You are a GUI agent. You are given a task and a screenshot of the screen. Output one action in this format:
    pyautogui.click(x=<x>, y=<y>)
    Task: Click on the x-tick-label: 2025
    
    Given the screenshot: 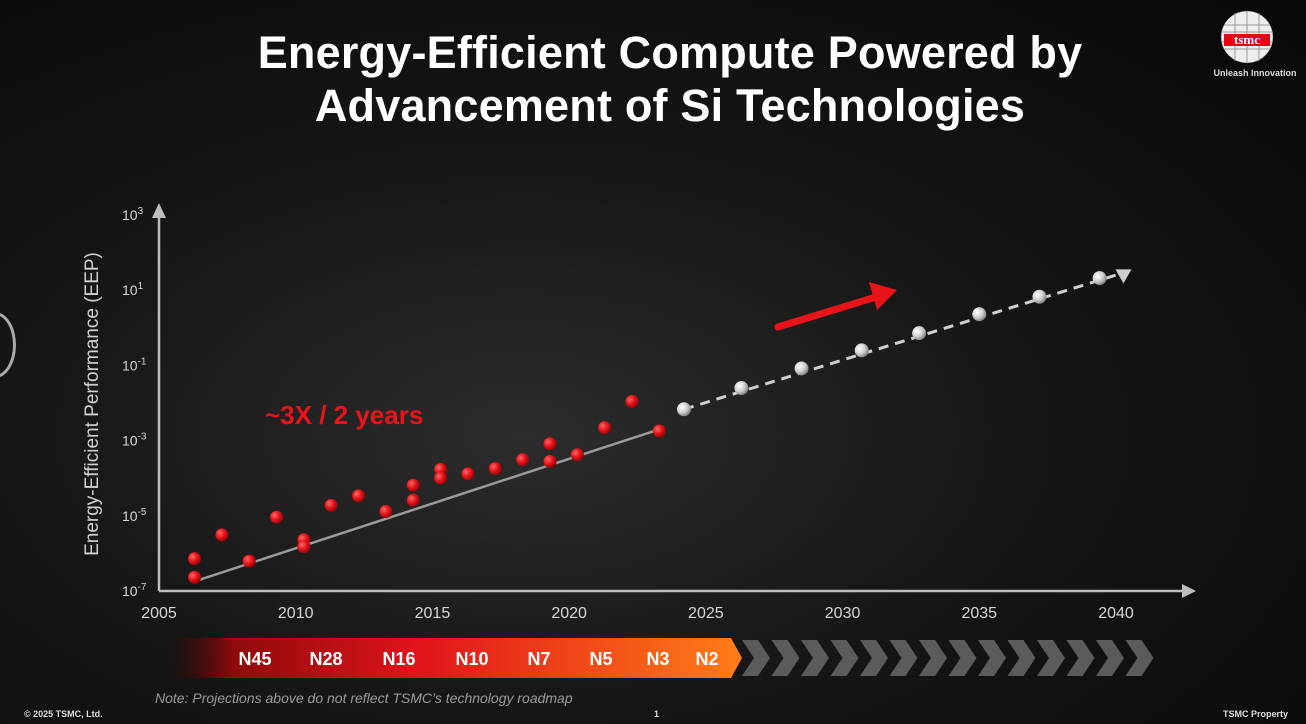 What is the action you would take?
    pyautogui.click(x=706, y=613)
    